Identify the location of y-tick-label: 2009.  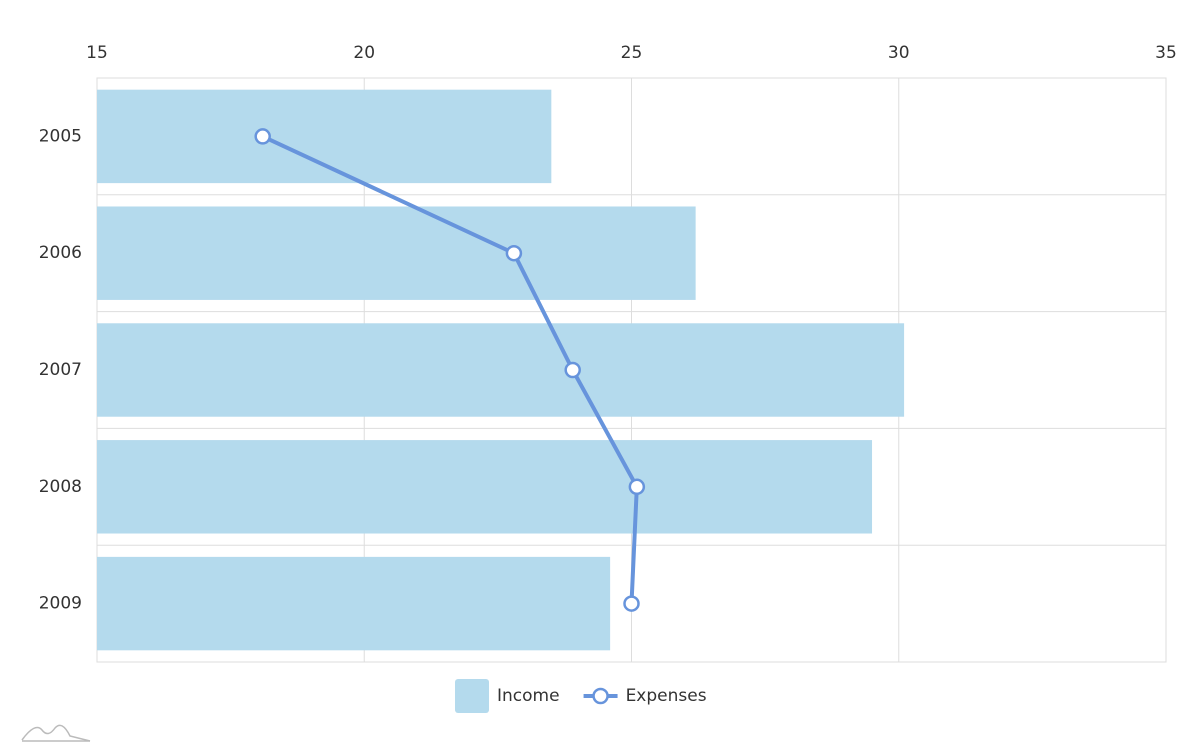
(60, 604).